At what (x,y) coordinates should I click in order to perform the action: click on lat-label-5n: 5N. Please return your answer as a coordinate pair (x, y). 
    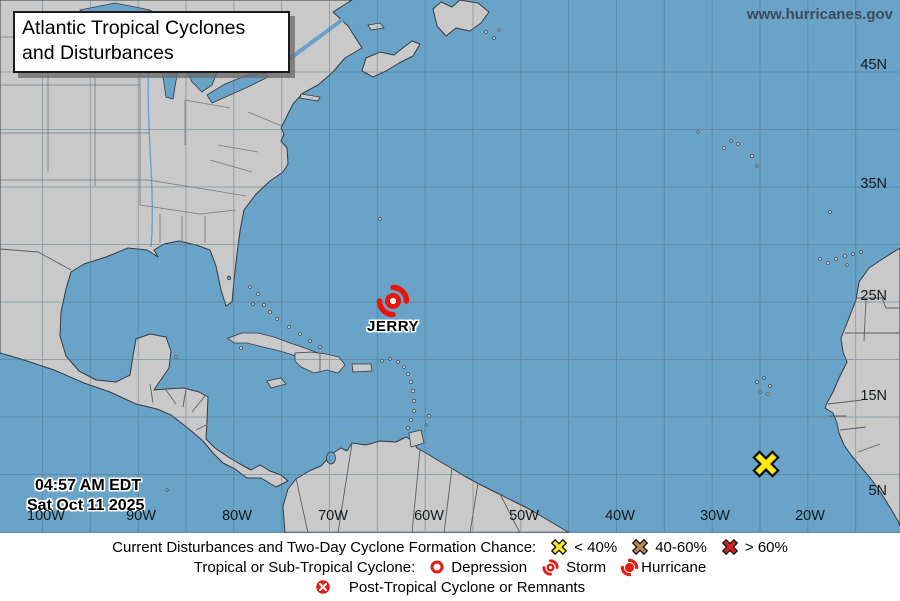
    Looking at the image, I should click on (877, 491).